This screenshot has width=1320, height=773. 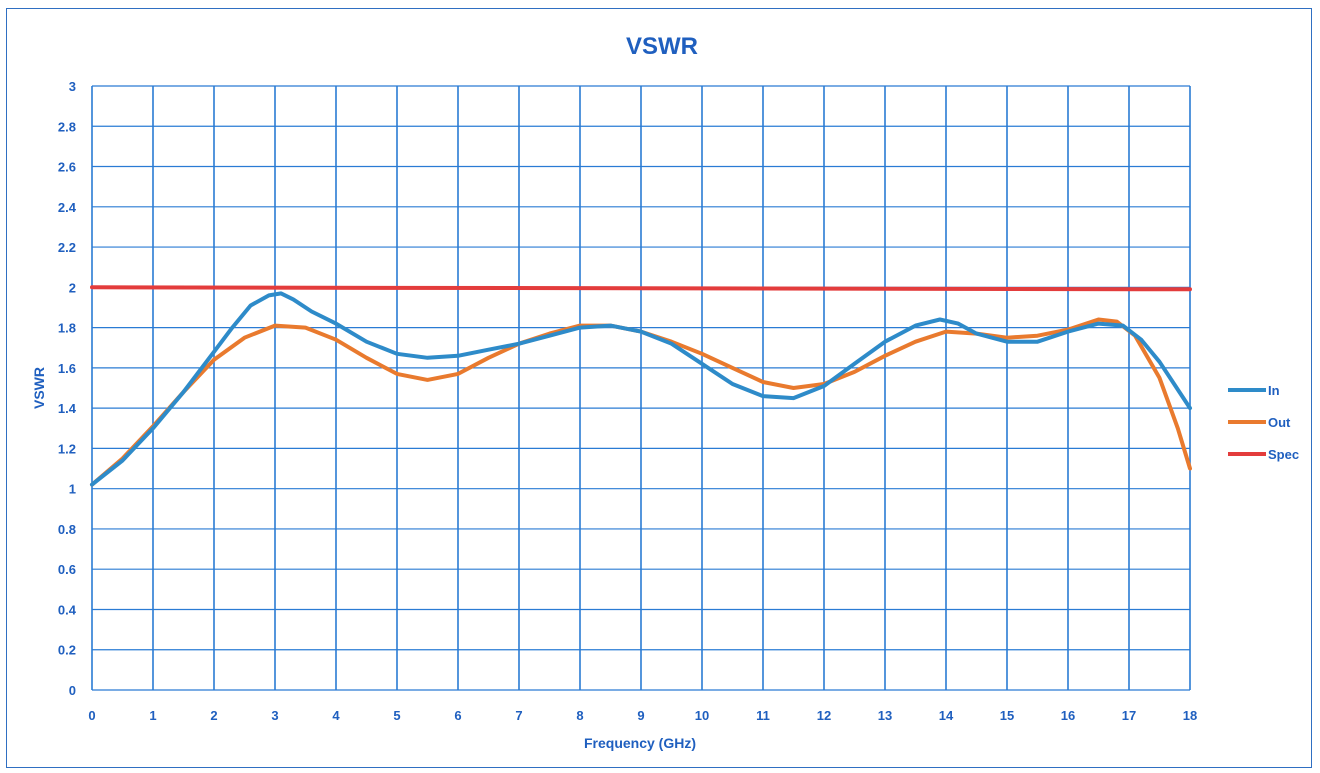 What do you see at coordinates (518, 715) in the screenshot?
I see `x-tick-label: 7` at bounding box center [518, 715].